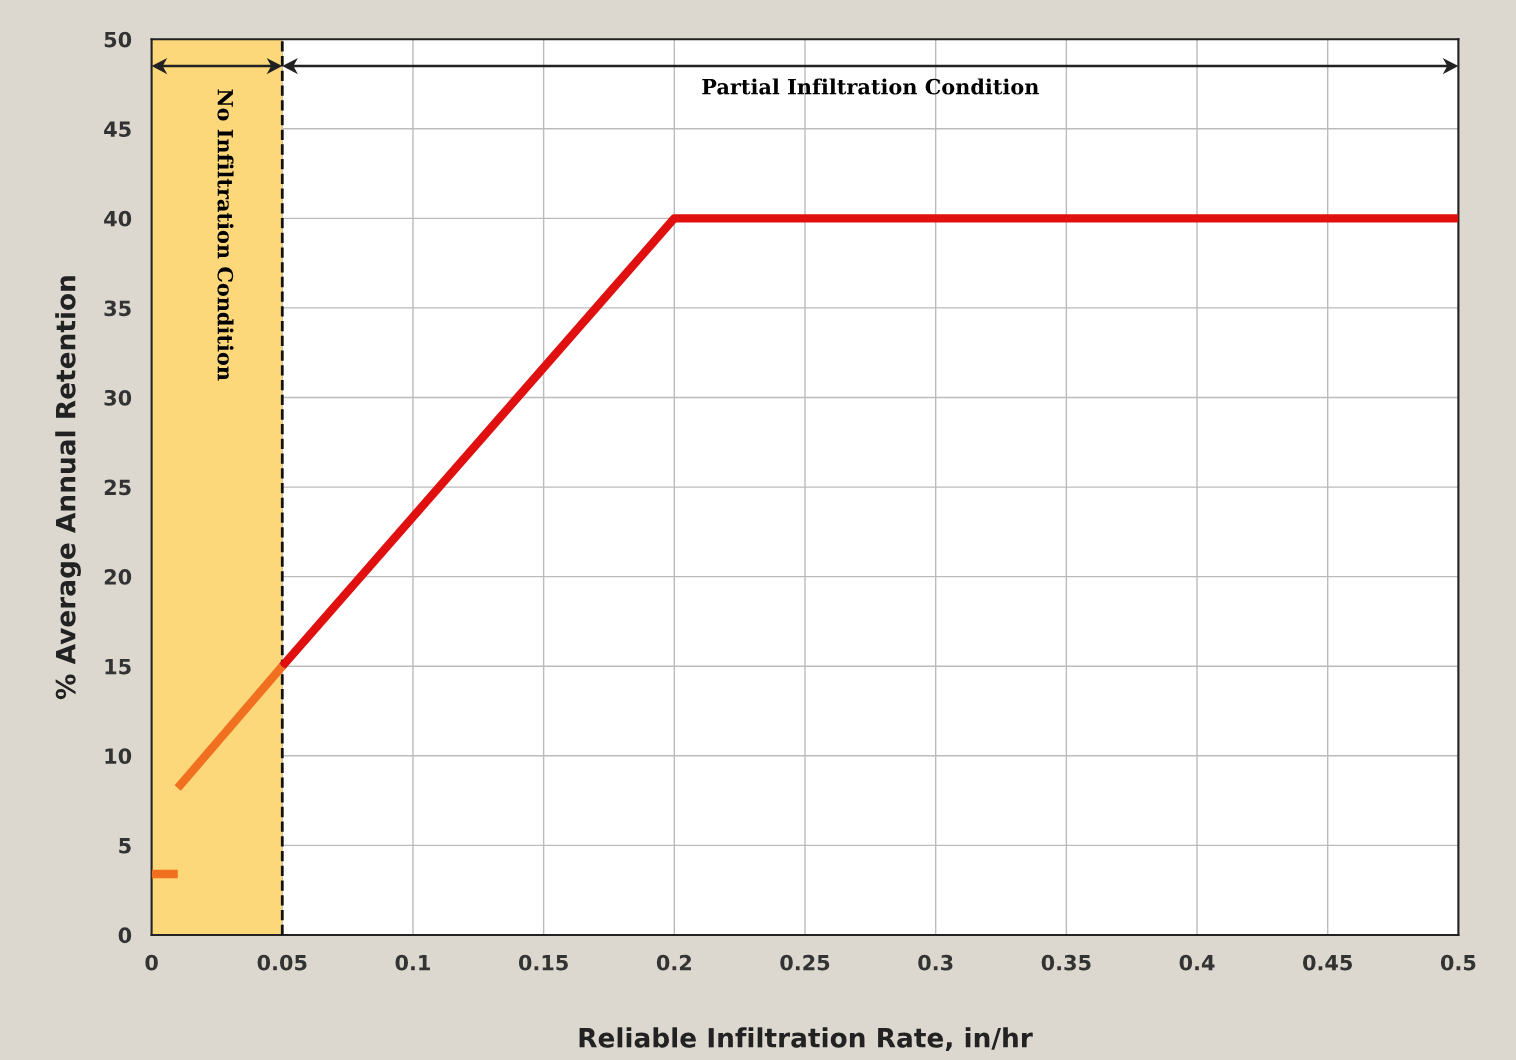  What do you see at coordinates (282, 962) in the screenshot?
I see `x-tick-label: 0.05` at bounding box center [282, 962].